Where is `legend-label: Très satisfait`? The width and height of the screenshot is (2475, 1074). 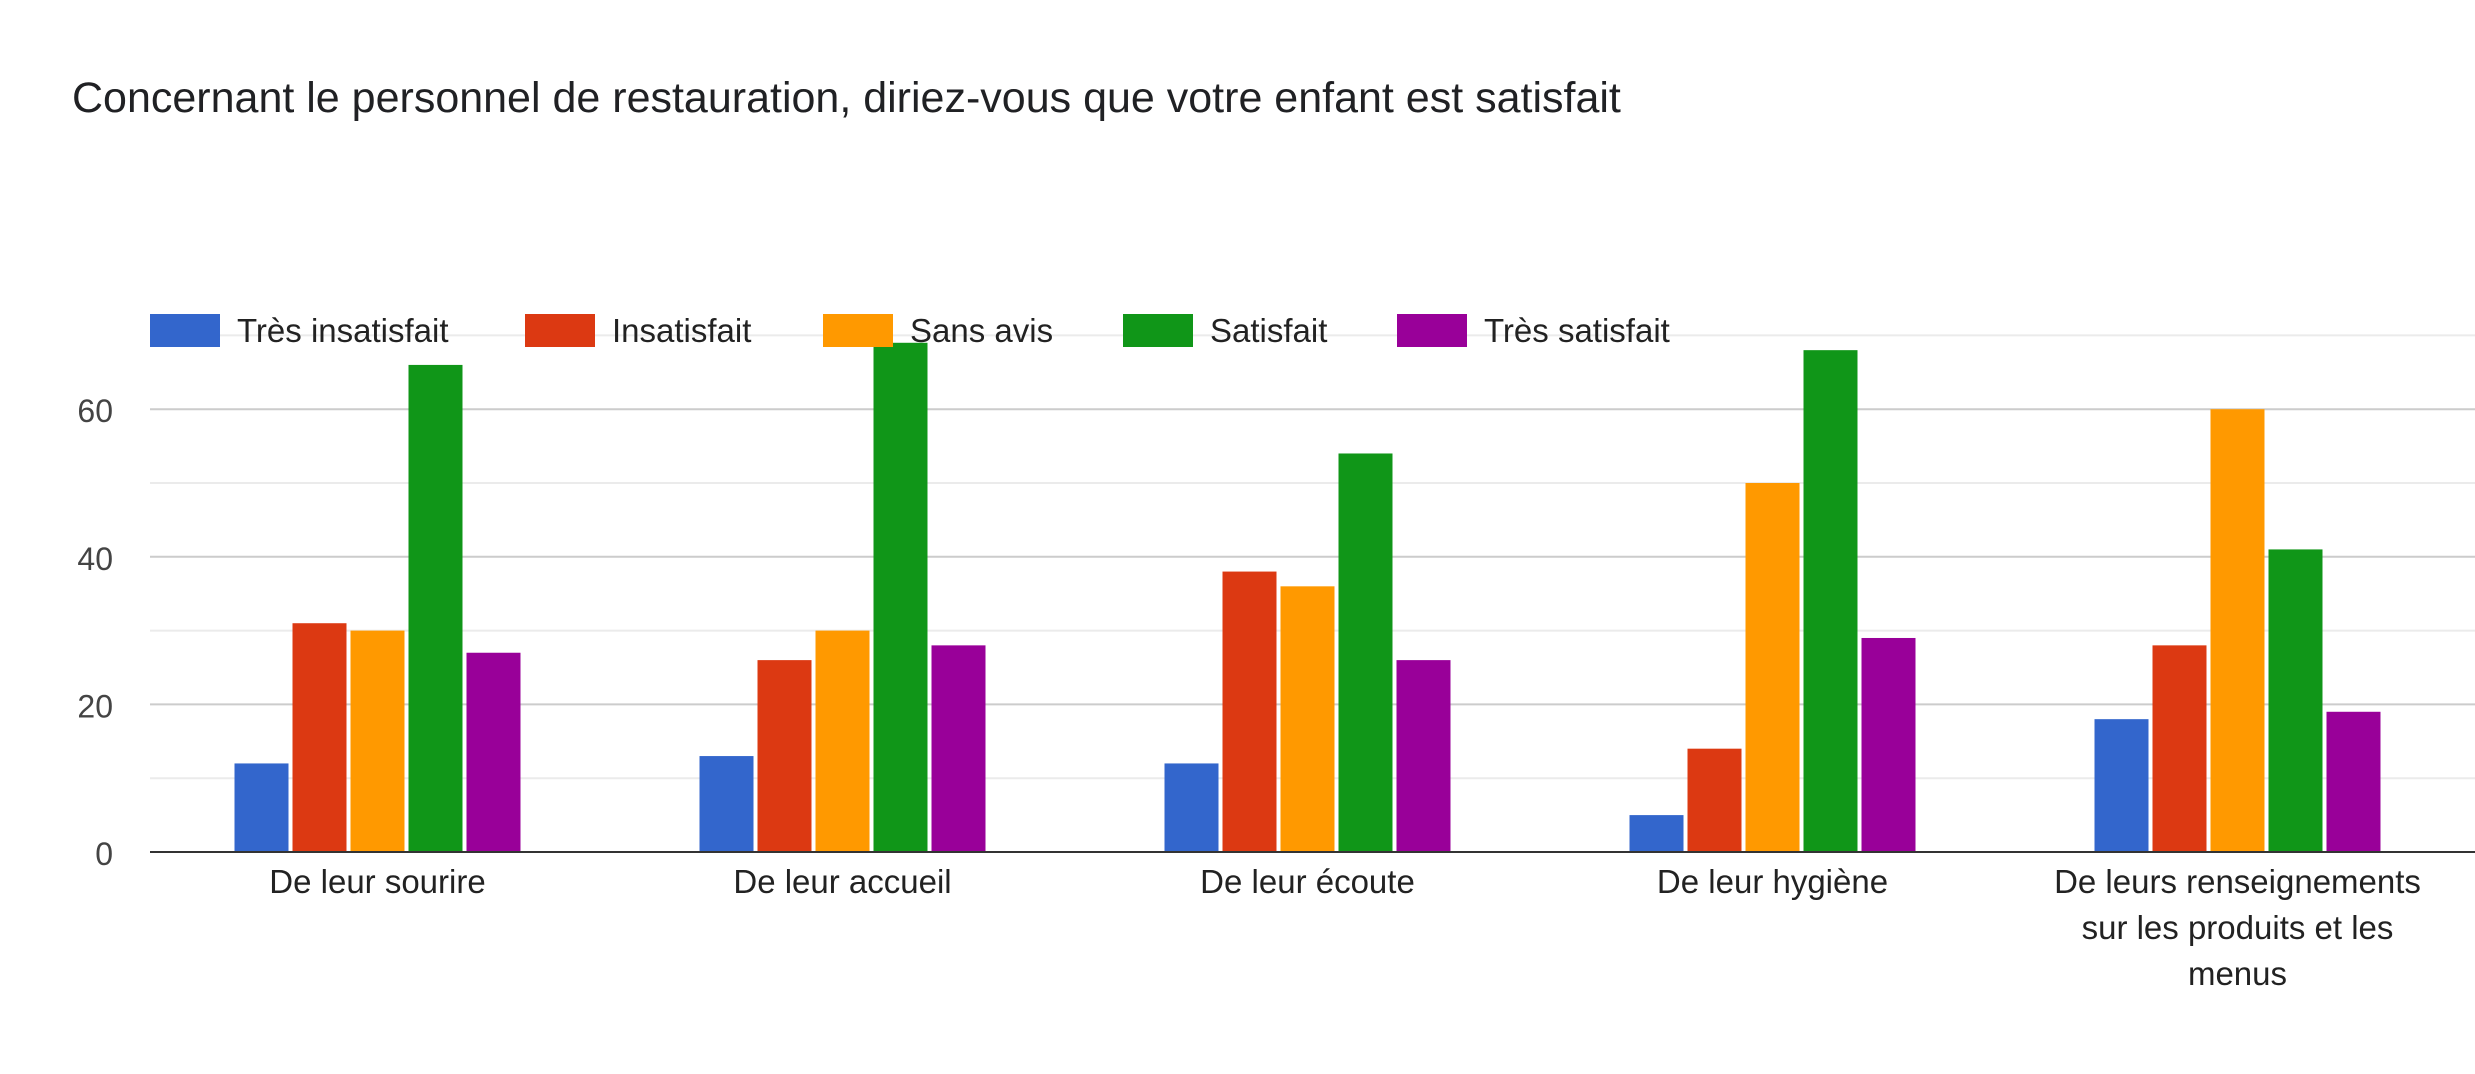
legend-label: Très satisfait is located at coordinates (1577, 330).